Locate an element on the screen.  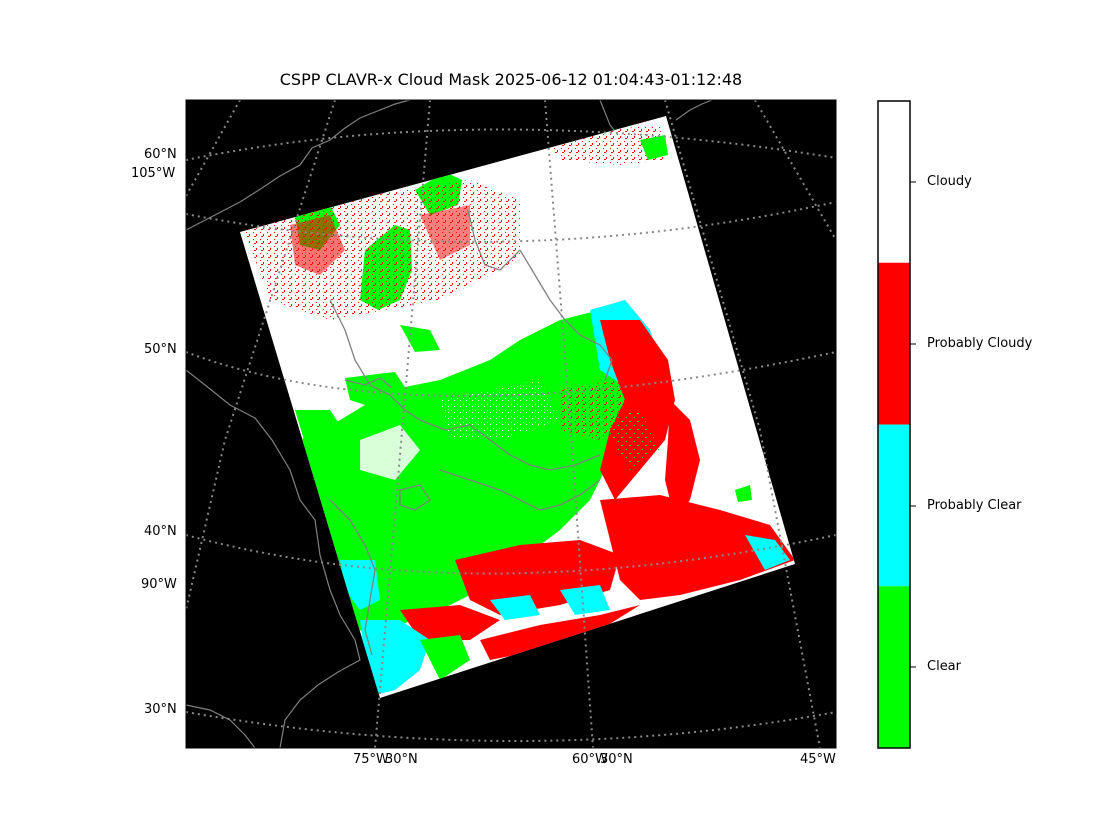
colorbar-label-probably-cloudy: Probably Cloudy is located at coordinates (980, 343).